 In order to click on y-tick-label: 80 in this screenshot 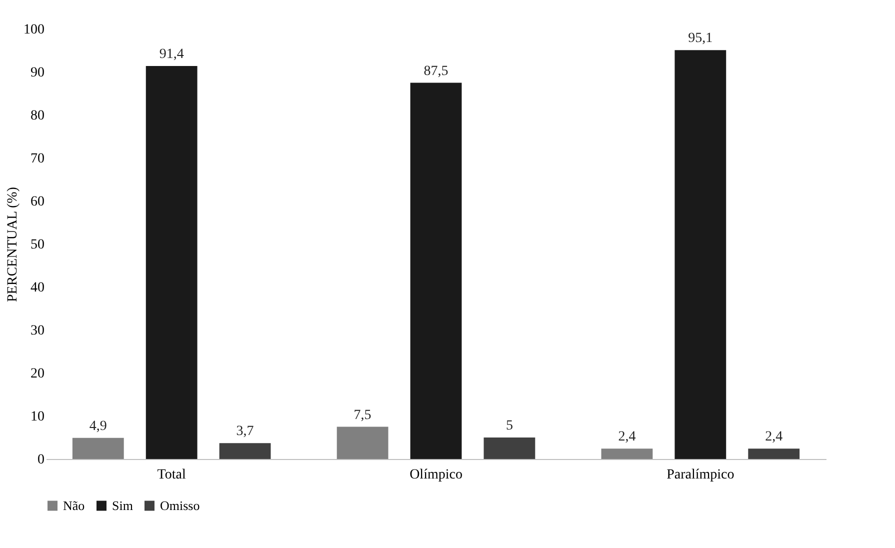, I will do `click(37, 116)`.